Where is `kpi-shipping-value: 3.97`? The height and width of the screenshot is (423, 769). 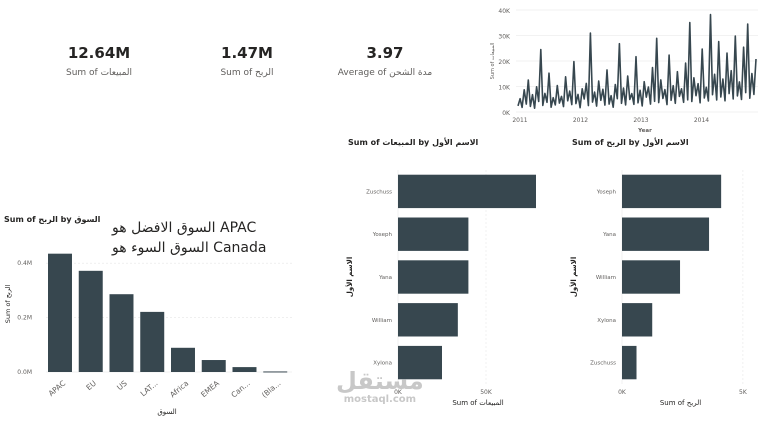 kpi-shipping-value: 3.97 is located at coordinates (385, 53).